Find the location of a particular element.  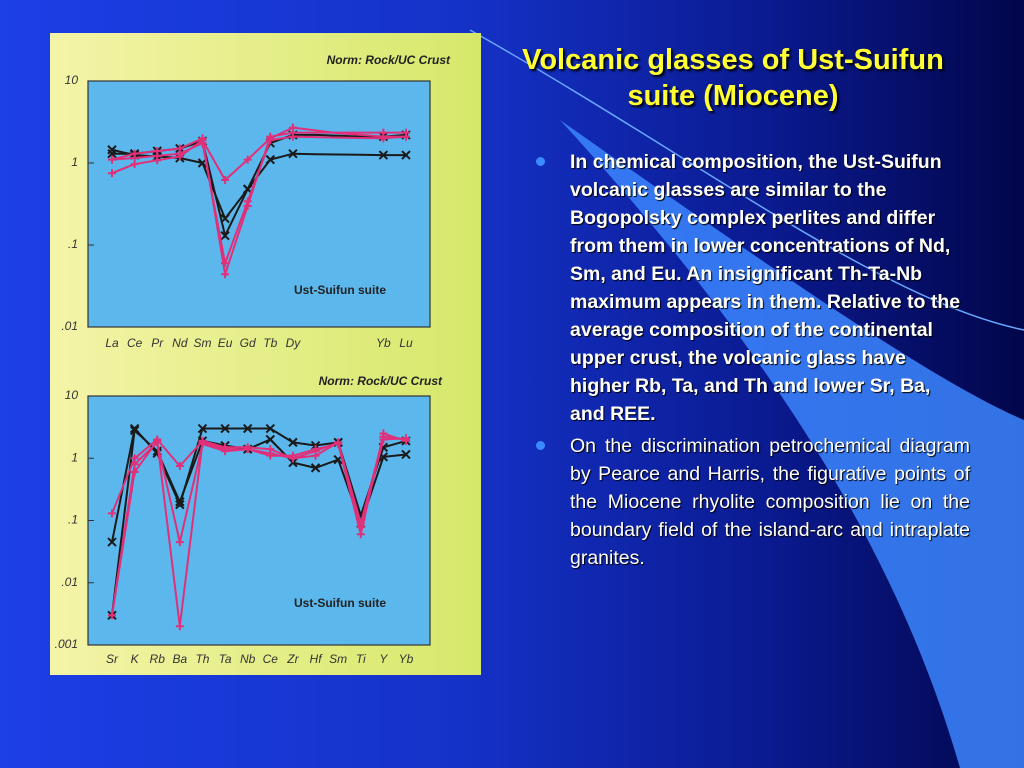

x-tick-label: Nd is located at coordinates (180, 343).